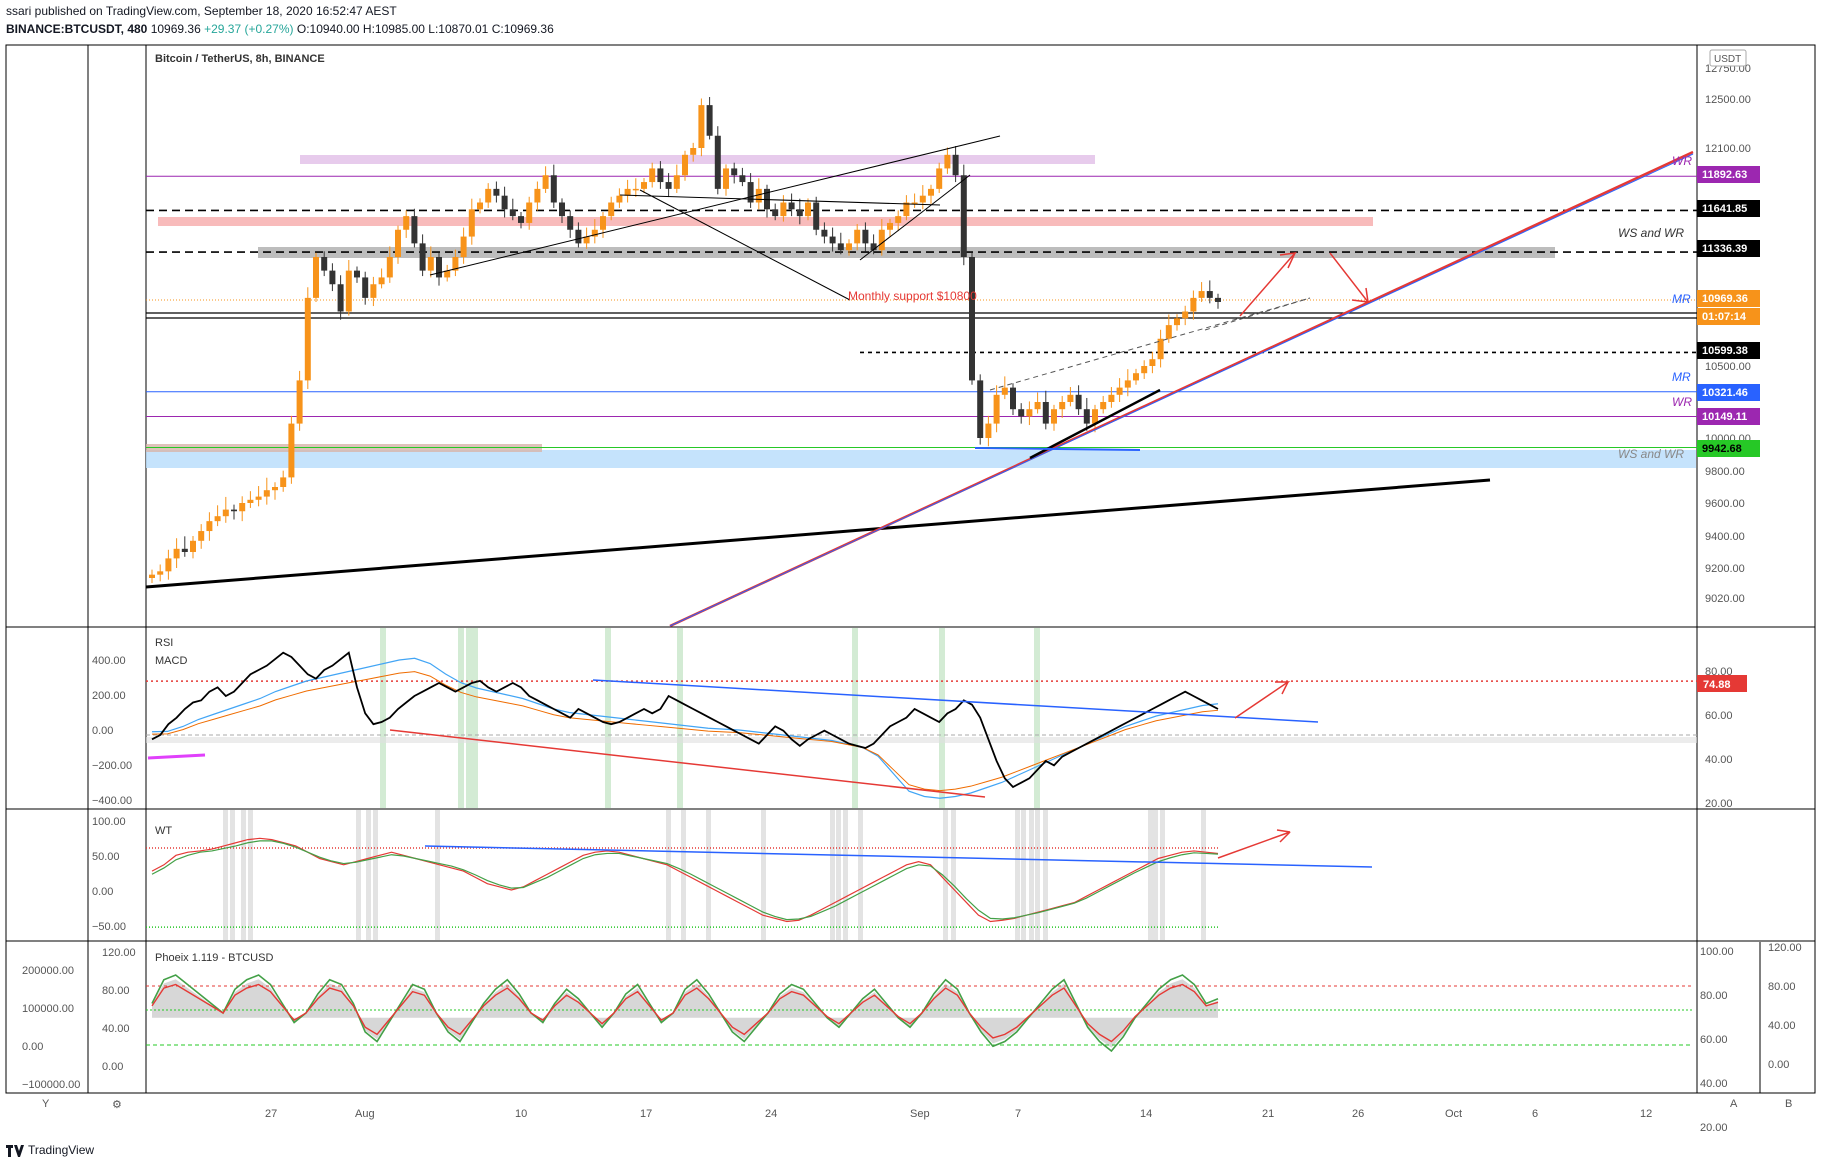 This screenshot has height=1163, width=1821. Describe the element at coordinates (1358, 1114) in the screenshot. I see `time-axis-tick: 26` at that location.